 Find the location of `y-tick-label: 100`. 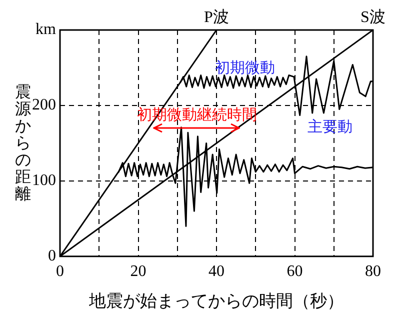

y-tick-label: 100 is located at coordinates (44, 181).